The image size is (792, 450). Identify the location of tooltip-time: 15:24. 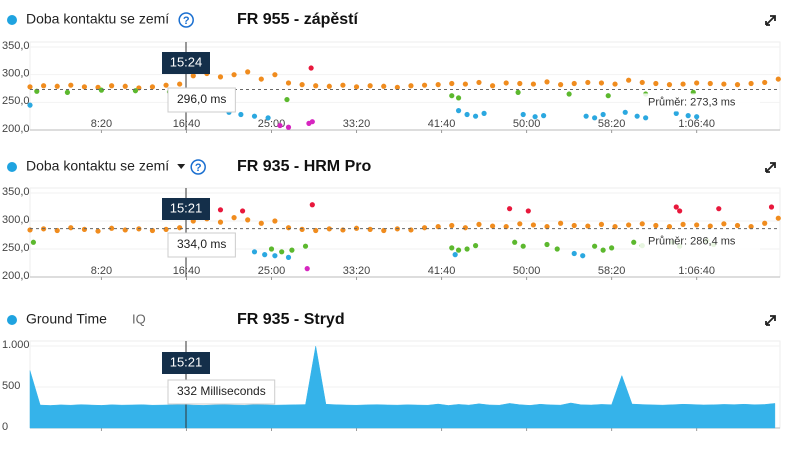
(186, 61).